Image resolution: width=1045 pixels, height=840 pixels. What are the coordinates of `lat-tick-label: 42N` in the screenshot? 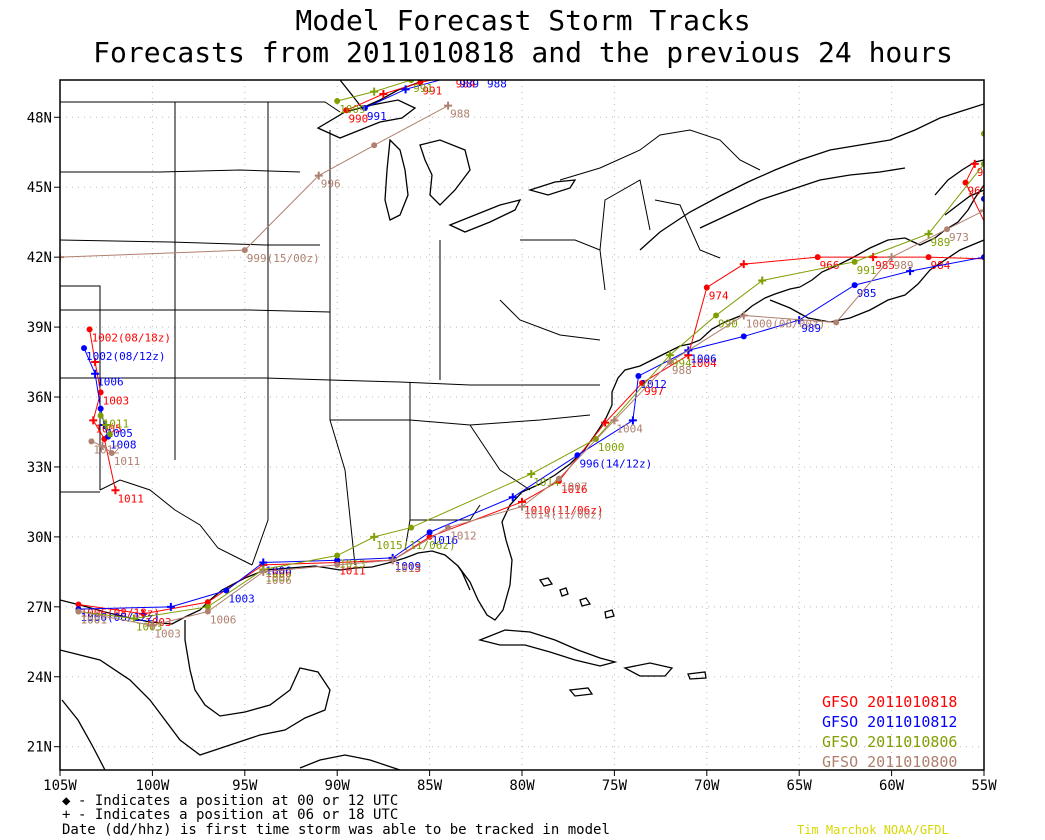 It's located at (39, 258).